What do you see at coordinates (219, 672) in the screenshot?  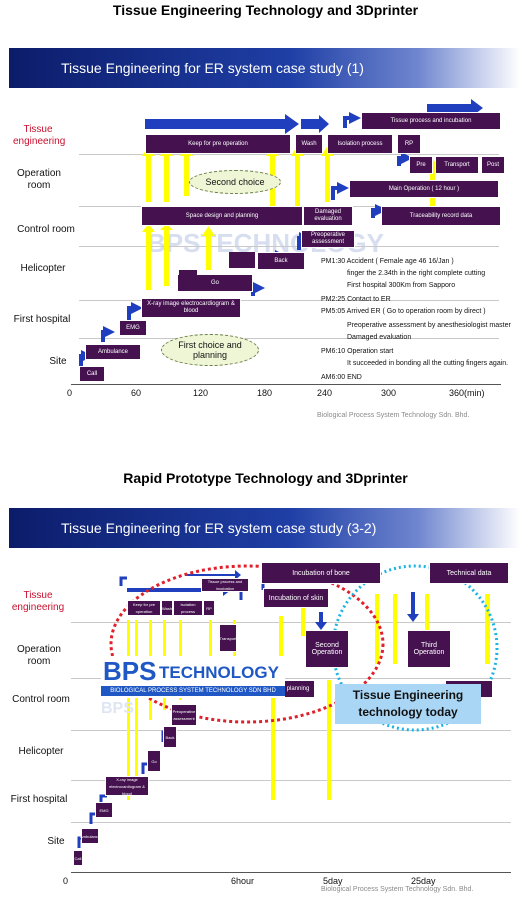 I see `bps-logo-tech: TECHNOLOGY` at bounding box center [219, 672].